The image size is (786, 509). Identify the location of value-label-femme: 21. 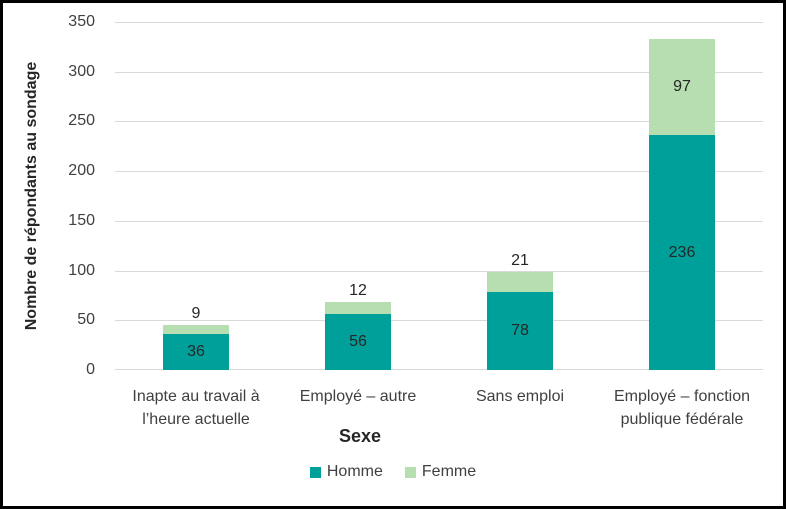
(520, 260).